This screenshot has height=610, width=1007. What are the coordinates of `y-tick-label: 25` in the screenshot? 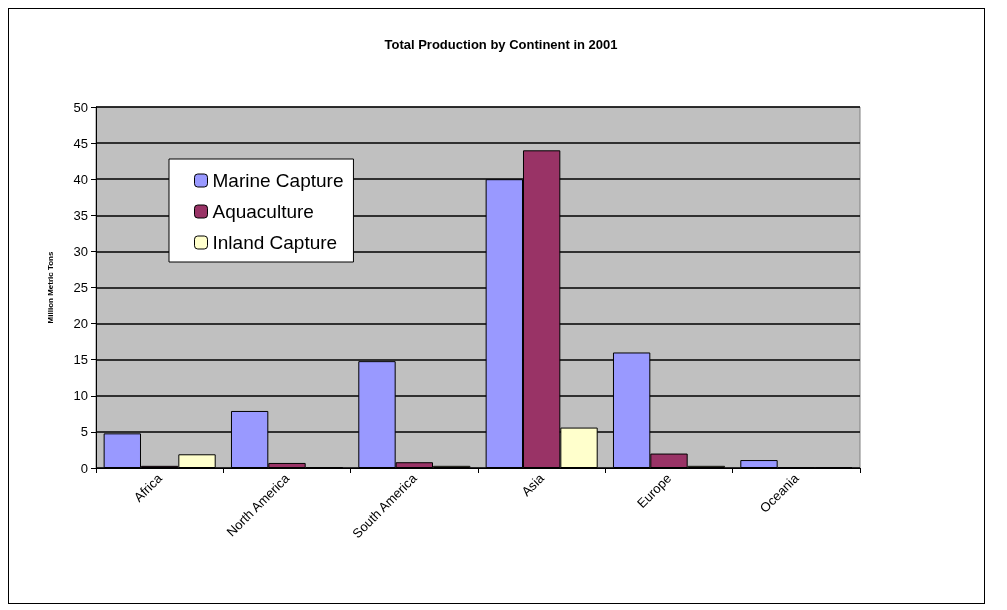 It's located at (80, 287).